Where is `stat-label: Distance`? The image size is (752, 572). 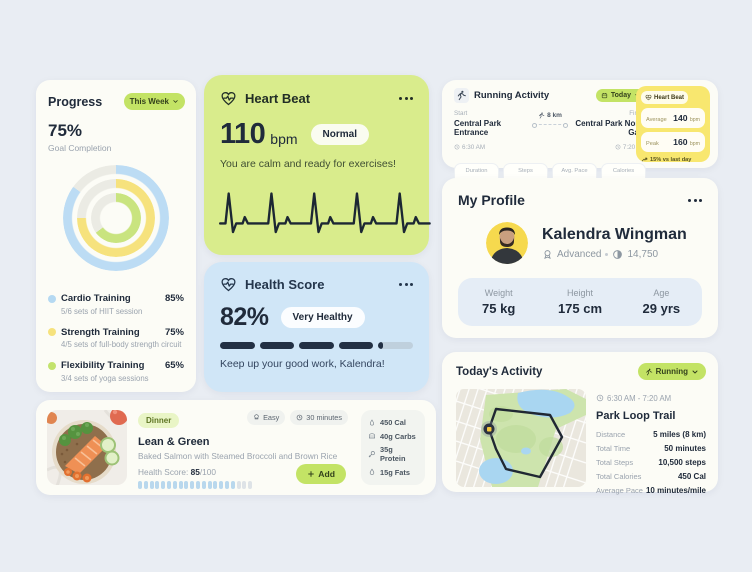 stat-label: Distance is located at coordinates (611, 434).